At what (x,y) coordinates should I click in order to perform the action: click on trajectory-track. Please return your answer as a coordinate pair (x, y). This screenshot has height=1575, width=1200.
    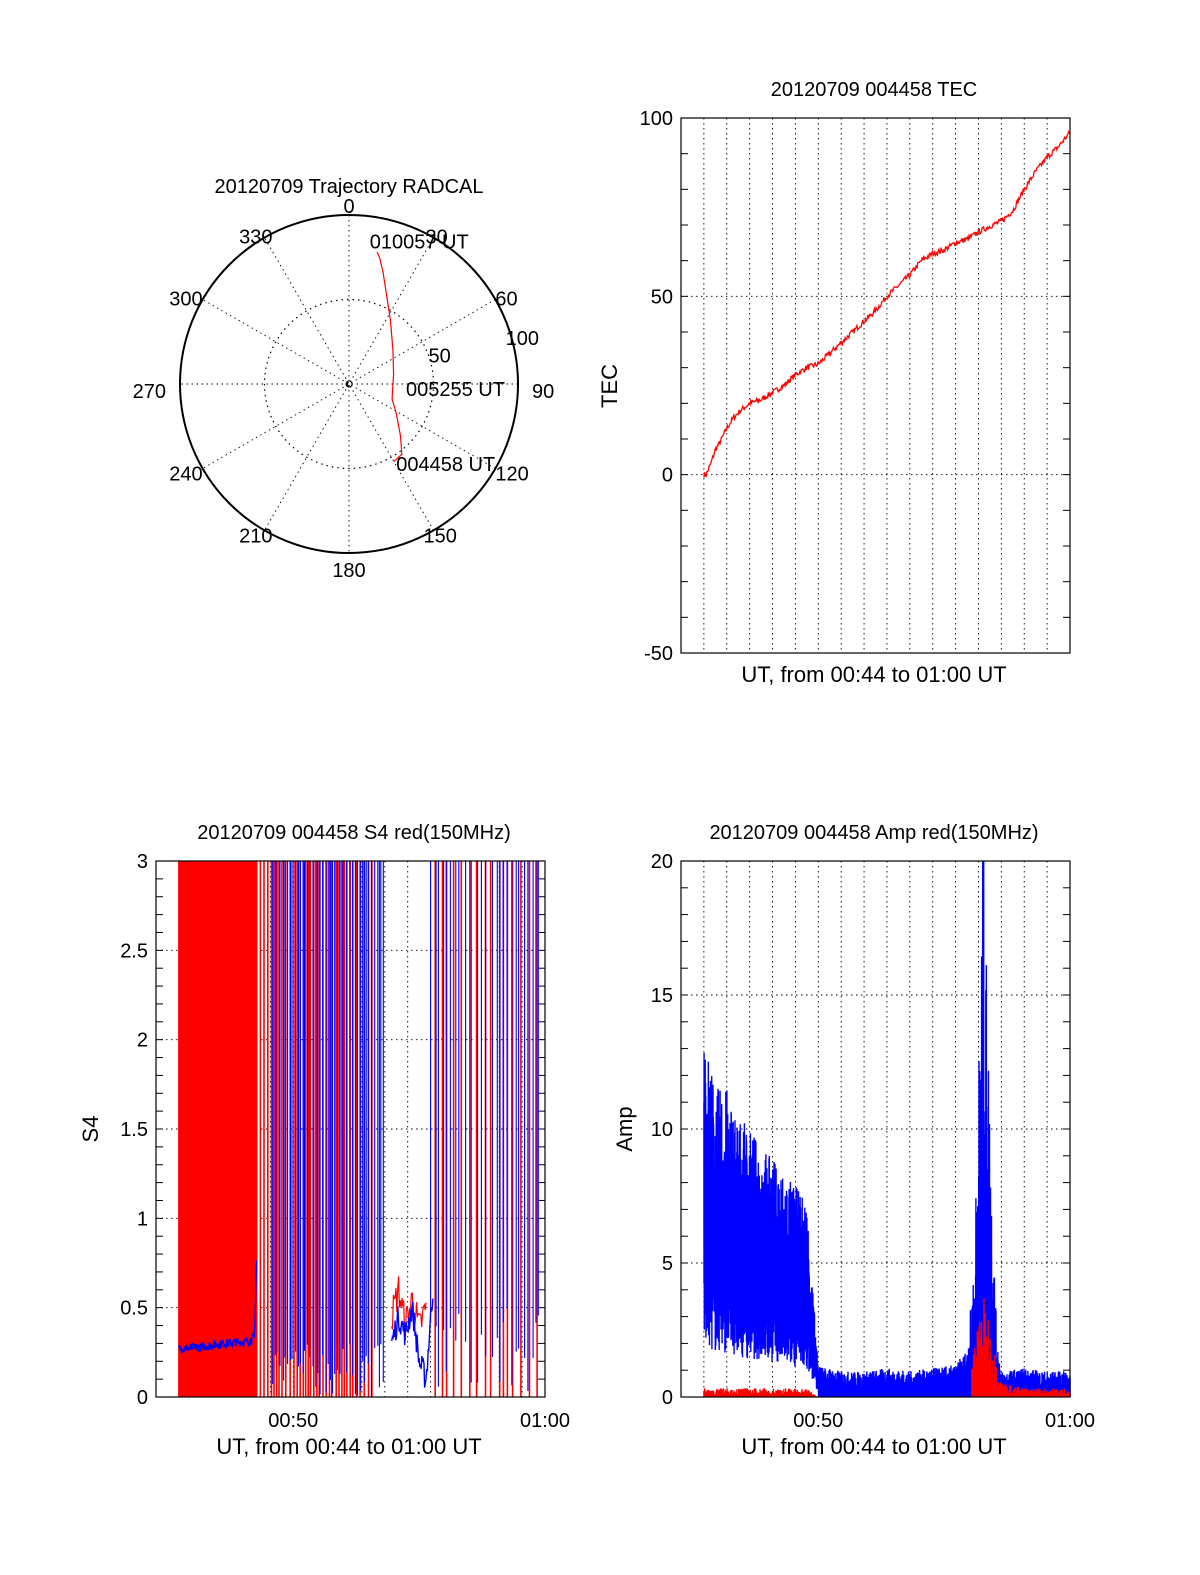
    Looking at the image, I should click on (389, 357).